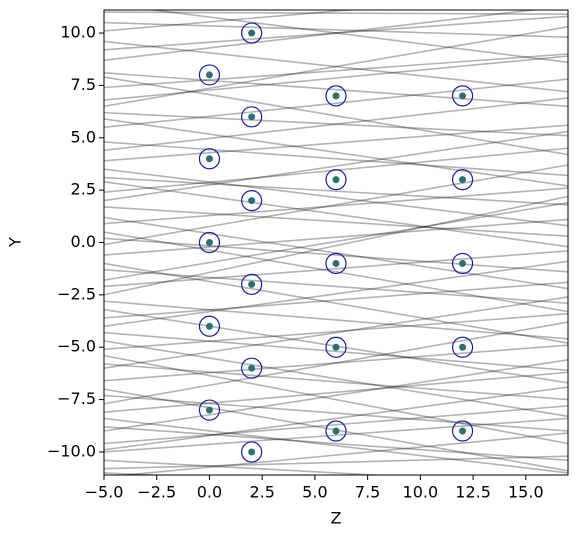  I want to click on y-tick-label: −5.0, so click(76, 346).